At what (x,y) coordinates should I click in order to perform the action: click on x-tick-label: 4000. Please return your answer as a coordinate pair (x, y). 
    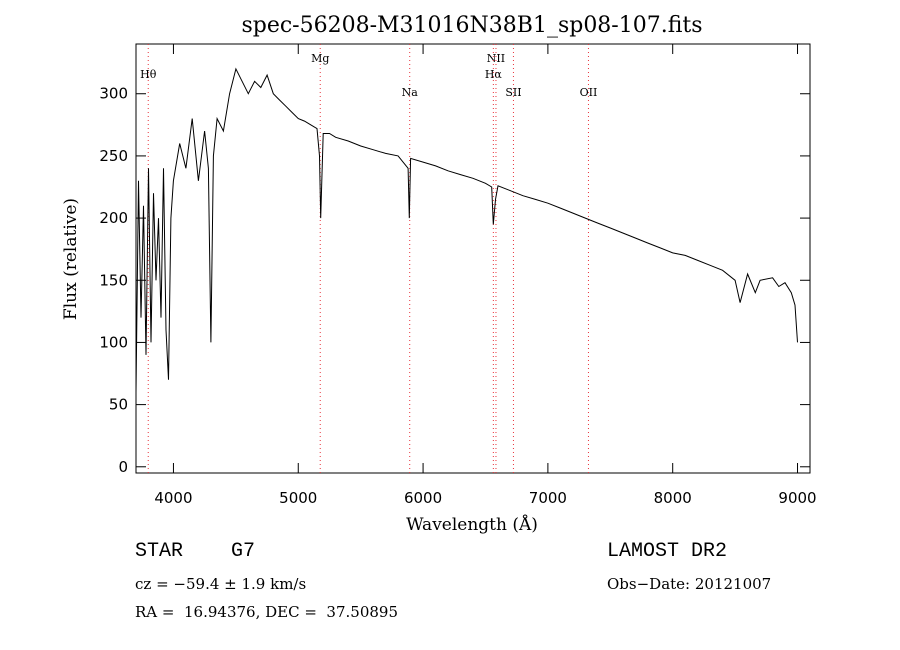
    Looking at the image, I should click on (173, 498).